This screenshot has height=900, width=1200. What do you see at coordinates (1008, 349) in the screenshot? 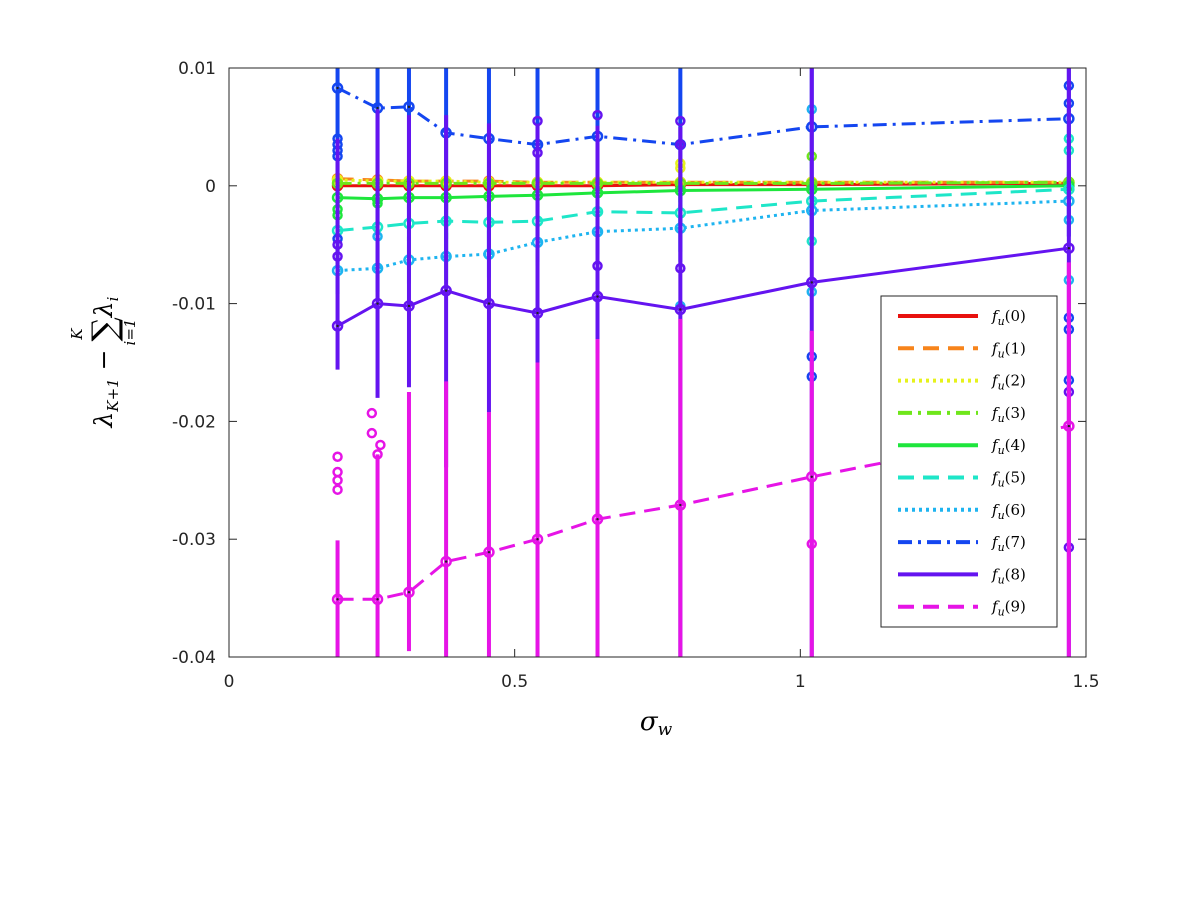
I see `legend-label: fu(1)` at bounding box center [1008, 349].